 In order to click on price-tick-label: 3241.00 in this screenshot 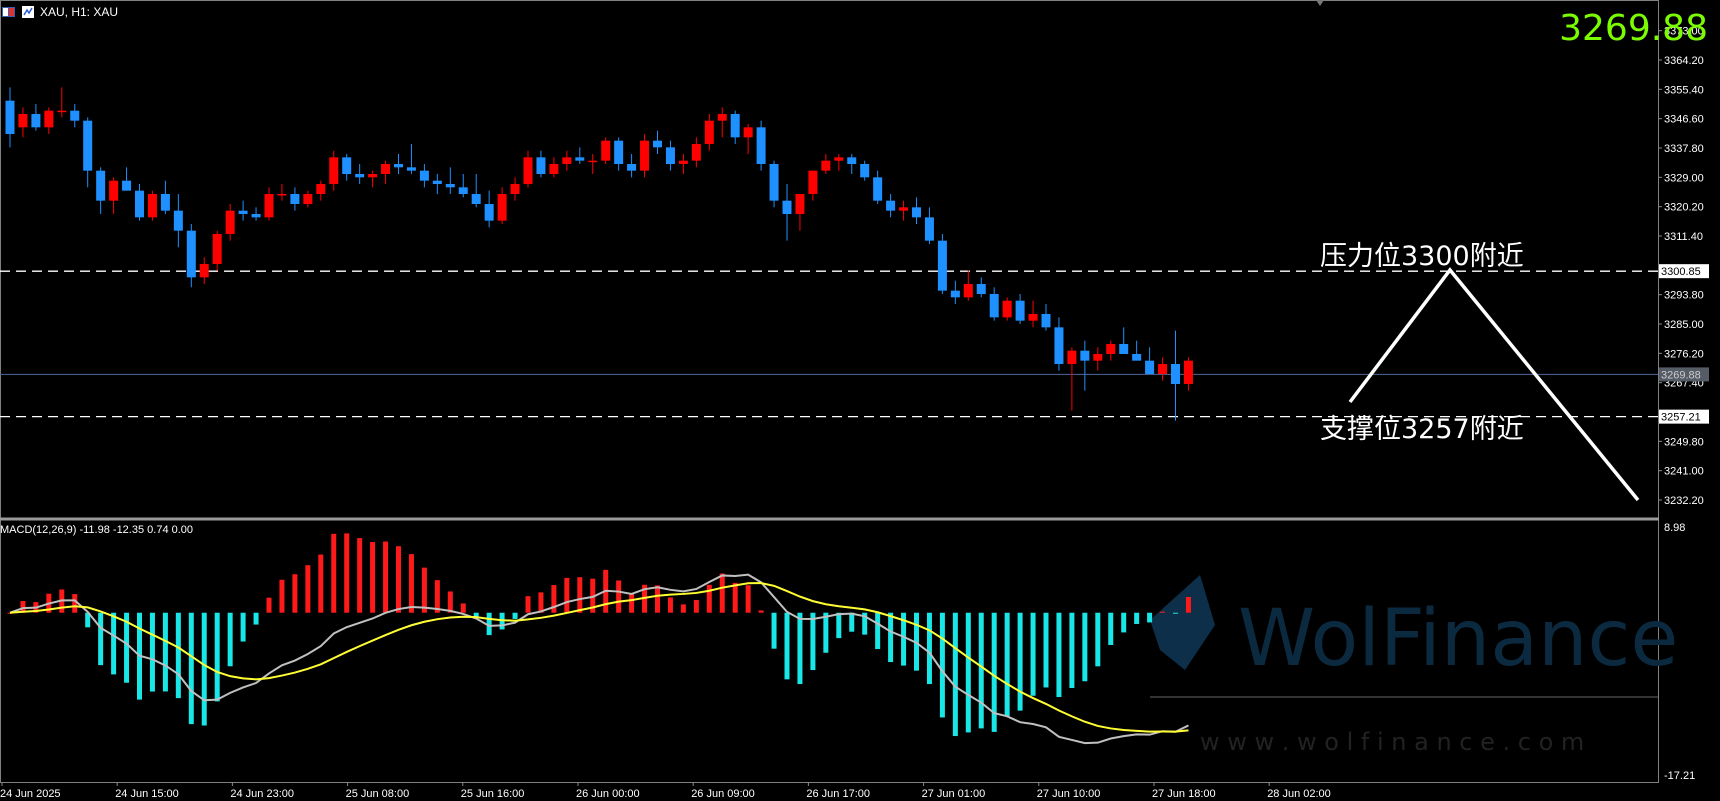, I will do `click(1684, 472)`.